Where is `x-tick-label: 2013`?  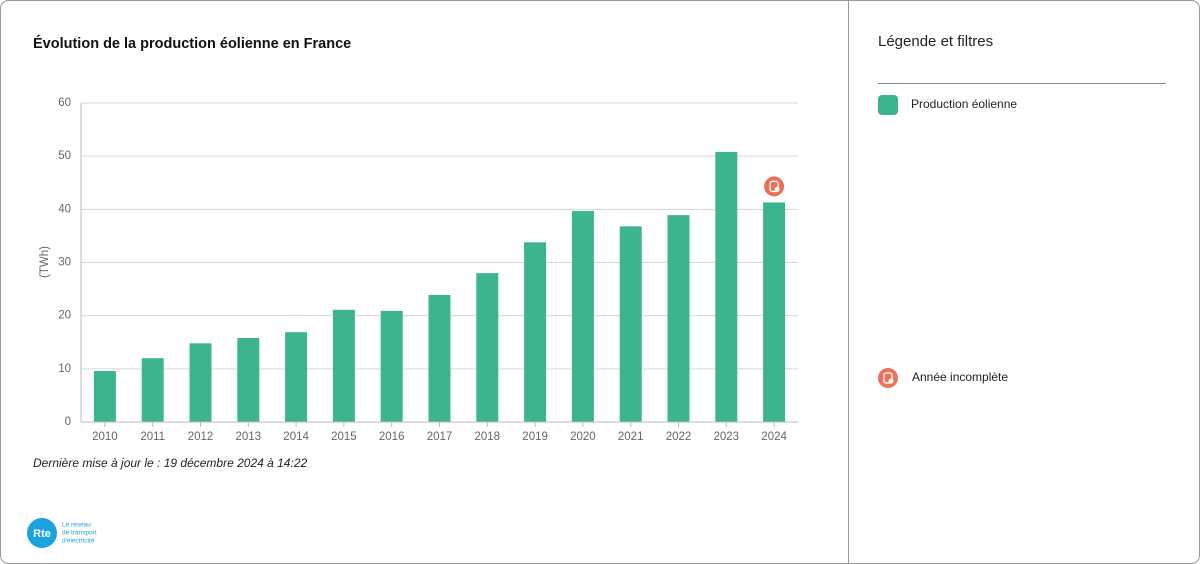
x-tick-label: 2013 is located at coordinates (249, 437).